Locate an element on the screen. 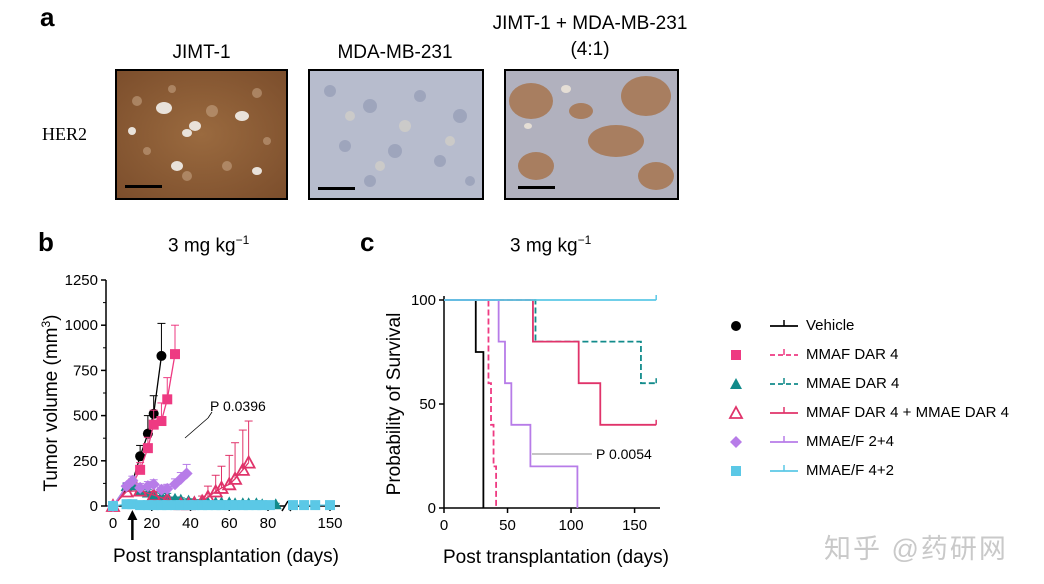 The height and width of the screenshot is (584, 1044). annotation-p-value: P 0.0054 is located at coordinates (624, 454).